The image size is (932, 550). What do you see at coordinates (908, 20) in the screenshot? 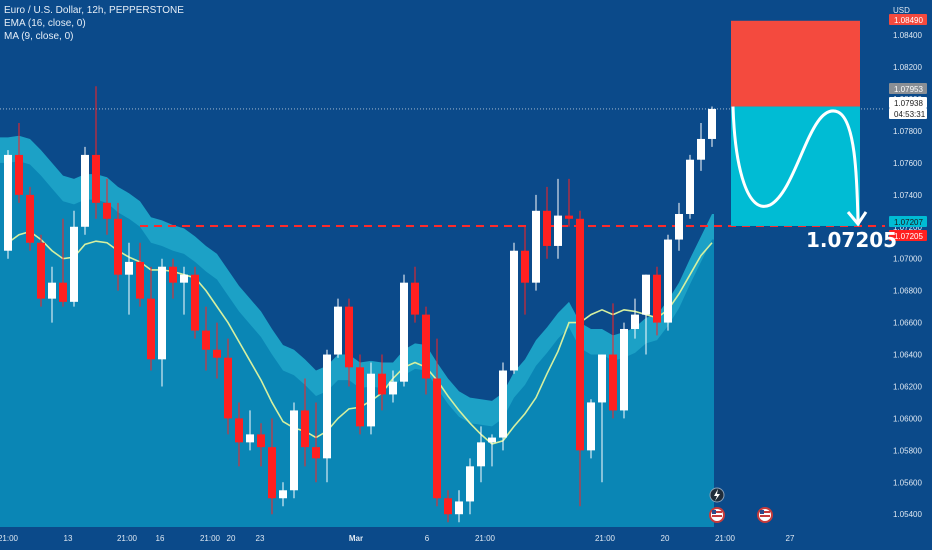
I see `price-tag-label: 1.08490` at bounding box center [908, 20].